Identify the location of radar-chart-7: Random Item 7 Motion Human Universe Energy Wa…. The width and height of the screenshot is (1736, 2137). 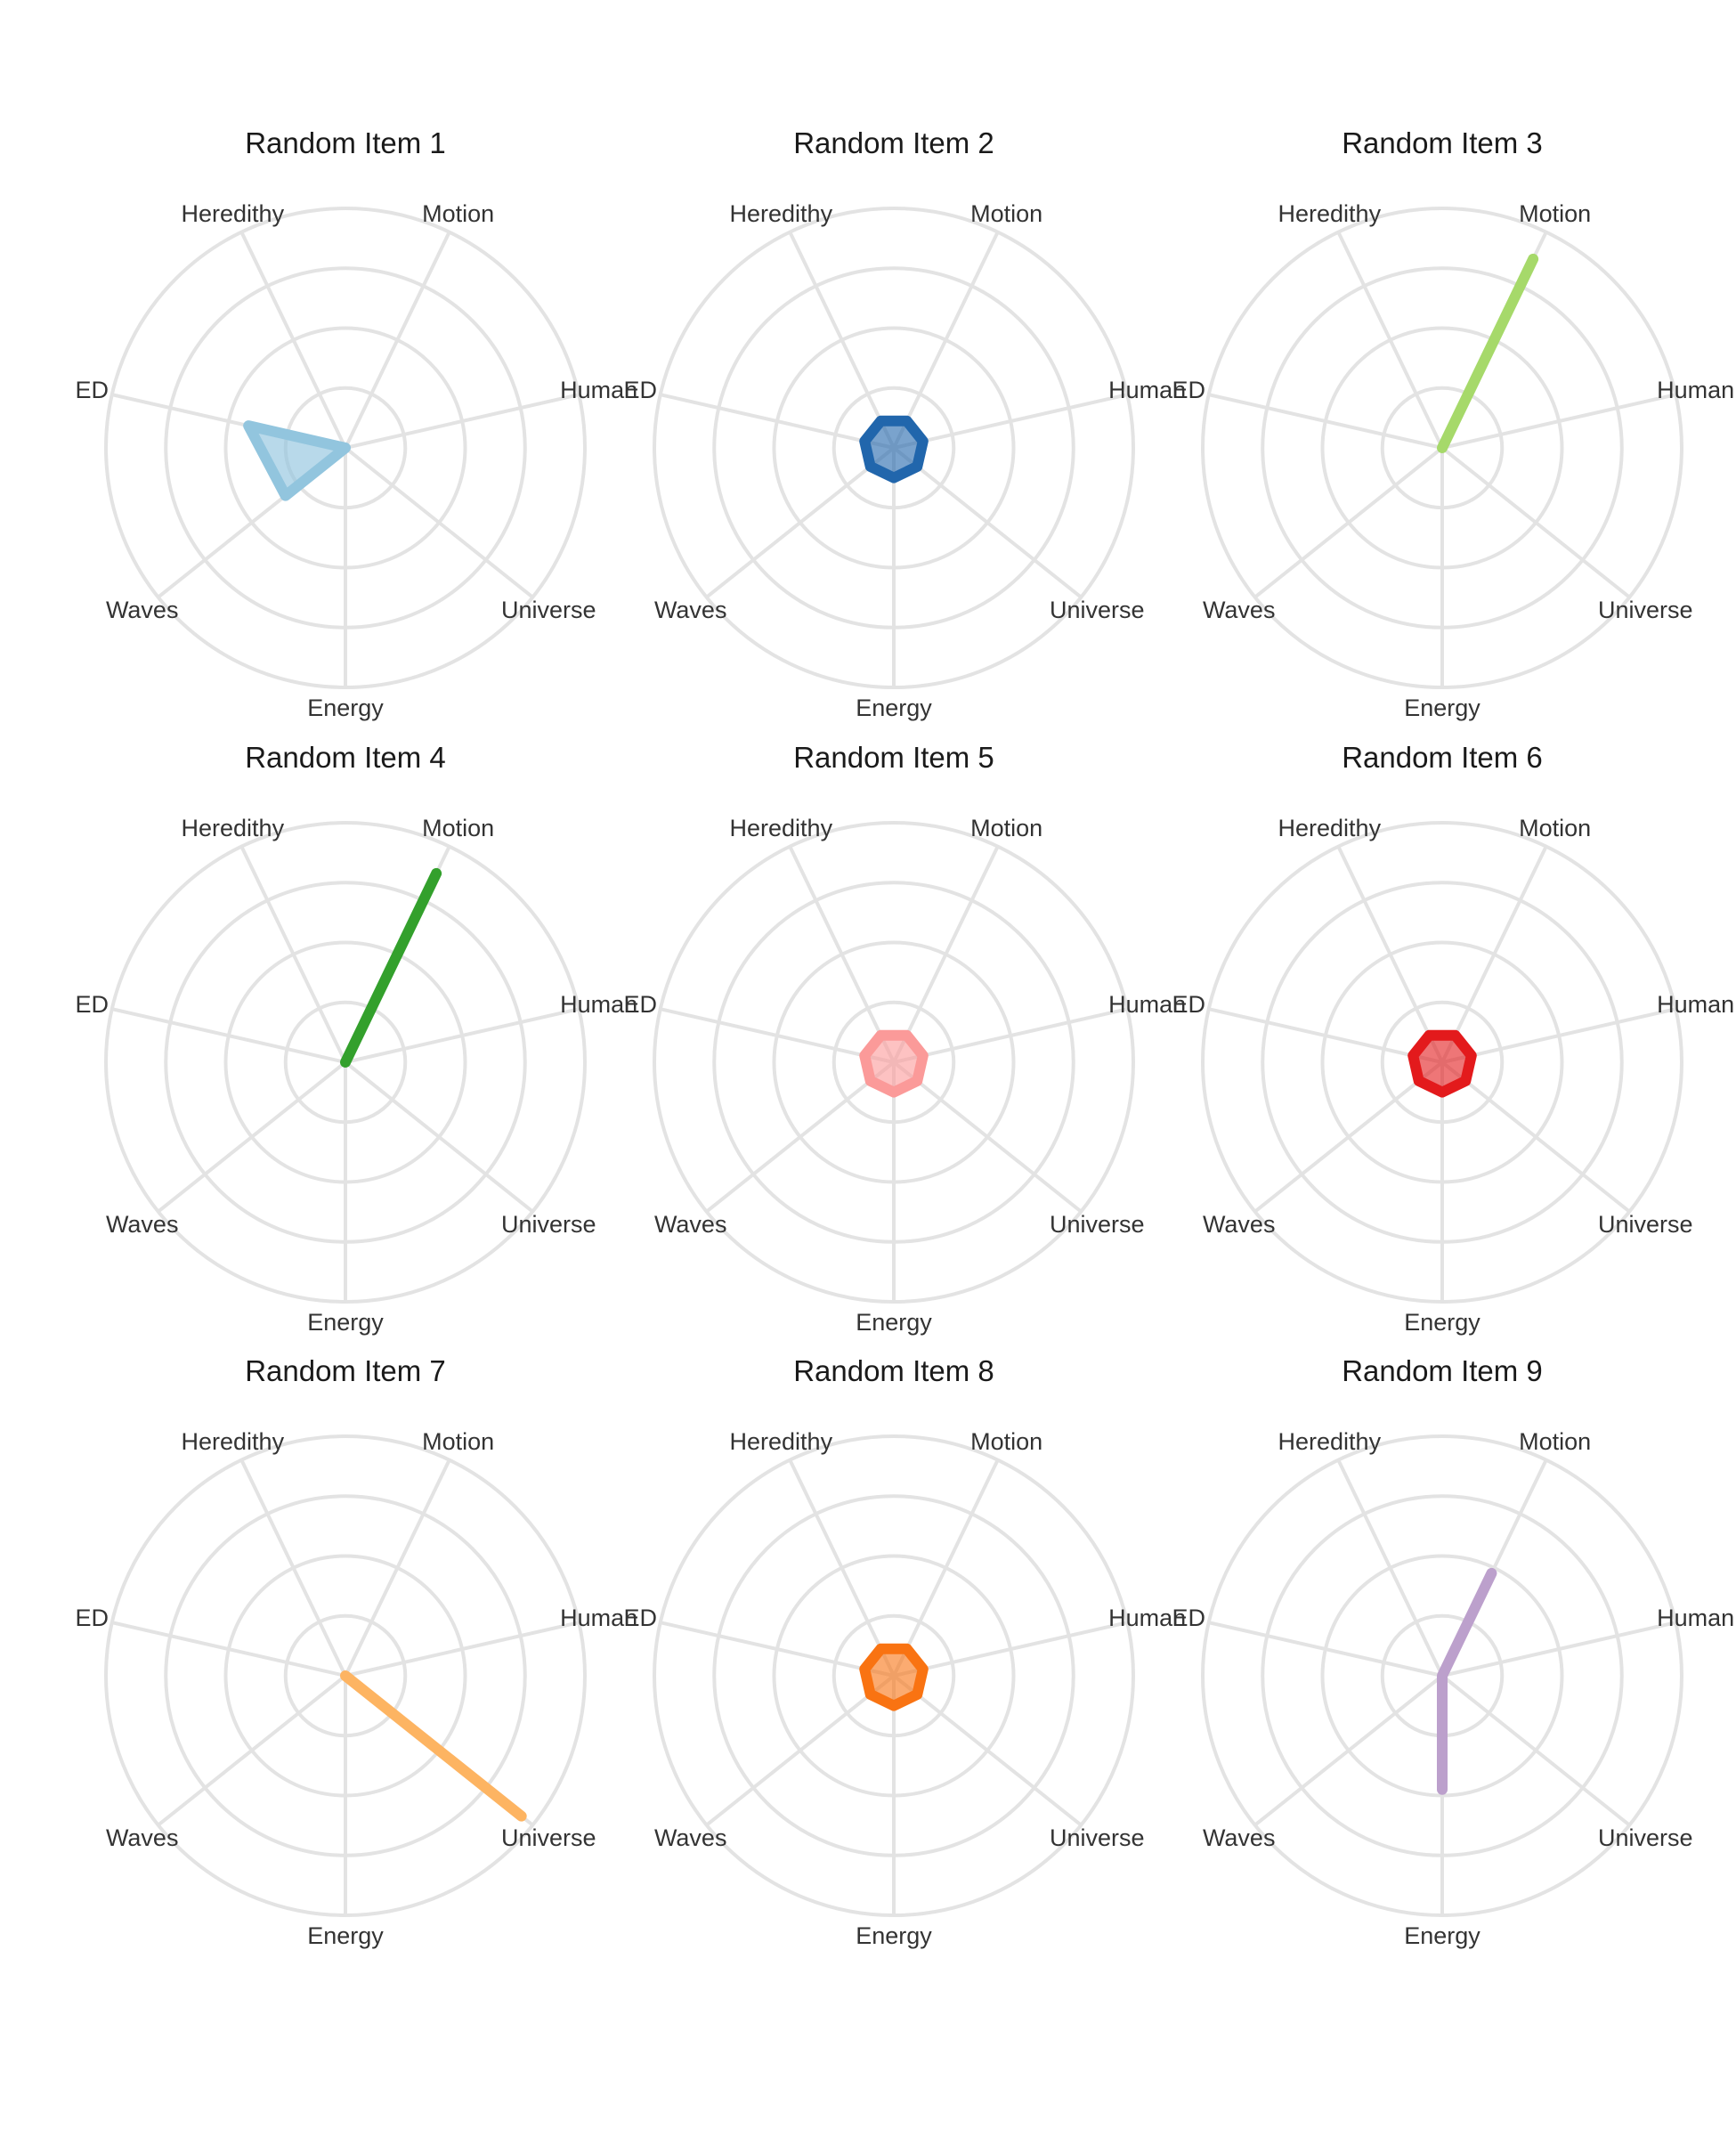
(357, 1651).